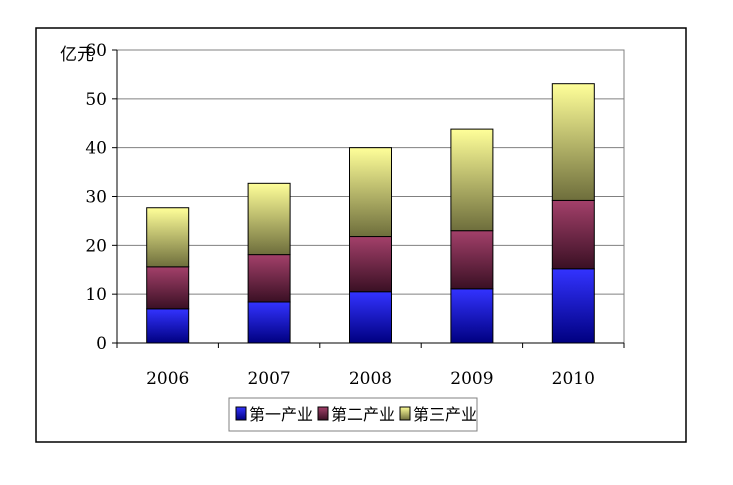 This screenshot has height=485, width=733. What do you see at coordinates (96, 246) in the screenshot?
I see `y-tick-label: 20` at bounding box center [96, 246].